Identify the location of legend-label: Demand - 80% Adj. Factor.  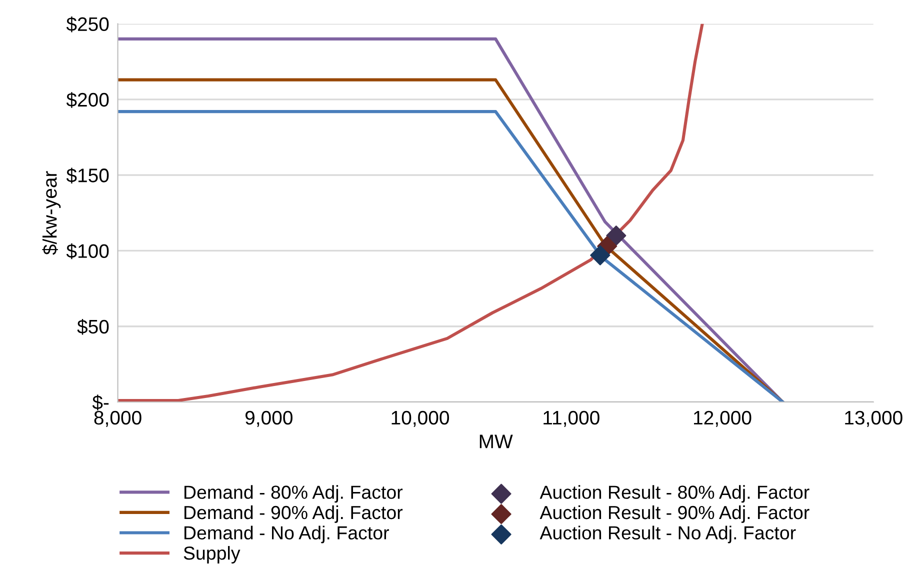
(293, 494).